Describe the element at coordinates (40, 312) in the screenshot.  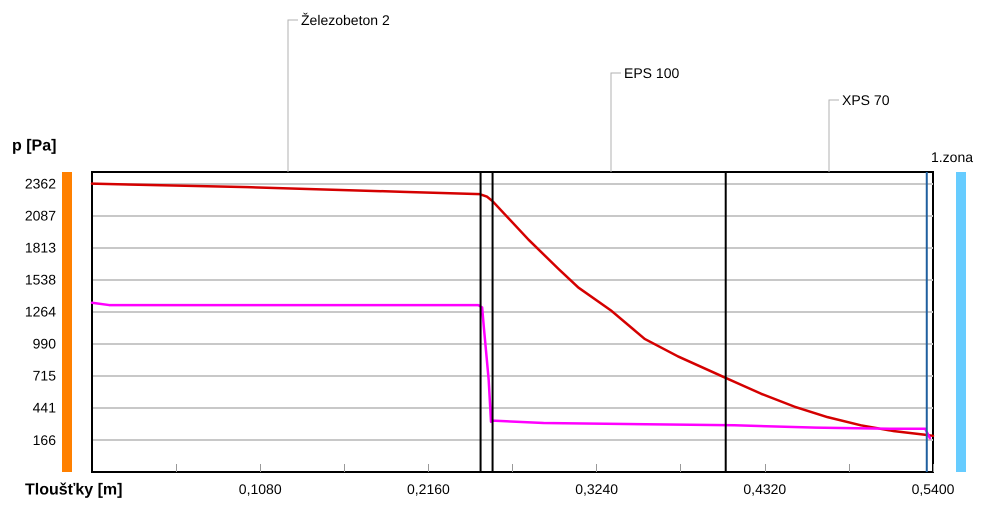
I see `y-tick-label: 1264` at that location.